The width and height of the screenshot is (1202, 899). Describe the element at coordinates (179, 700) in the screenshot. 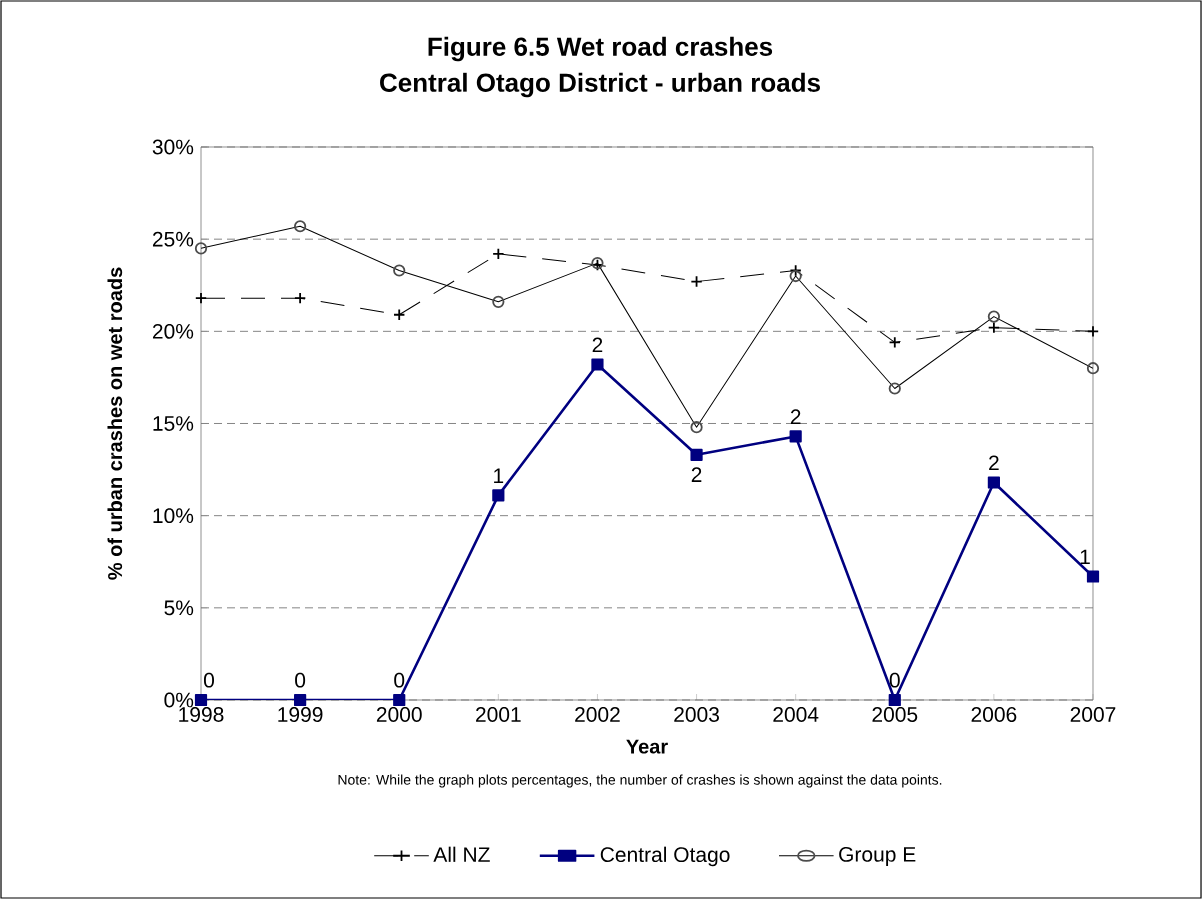

I see `y-tick-label: 0%` at that location.